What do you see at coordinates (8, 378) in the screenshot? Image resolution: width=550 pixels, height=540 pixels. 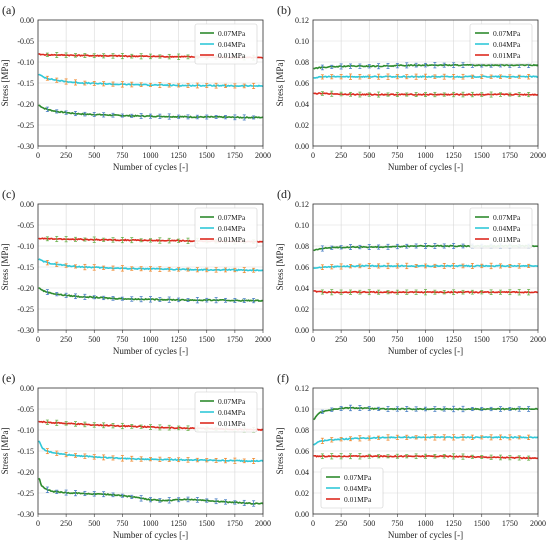 I see `panel-label: (e)` at bounding box center [8, 378].